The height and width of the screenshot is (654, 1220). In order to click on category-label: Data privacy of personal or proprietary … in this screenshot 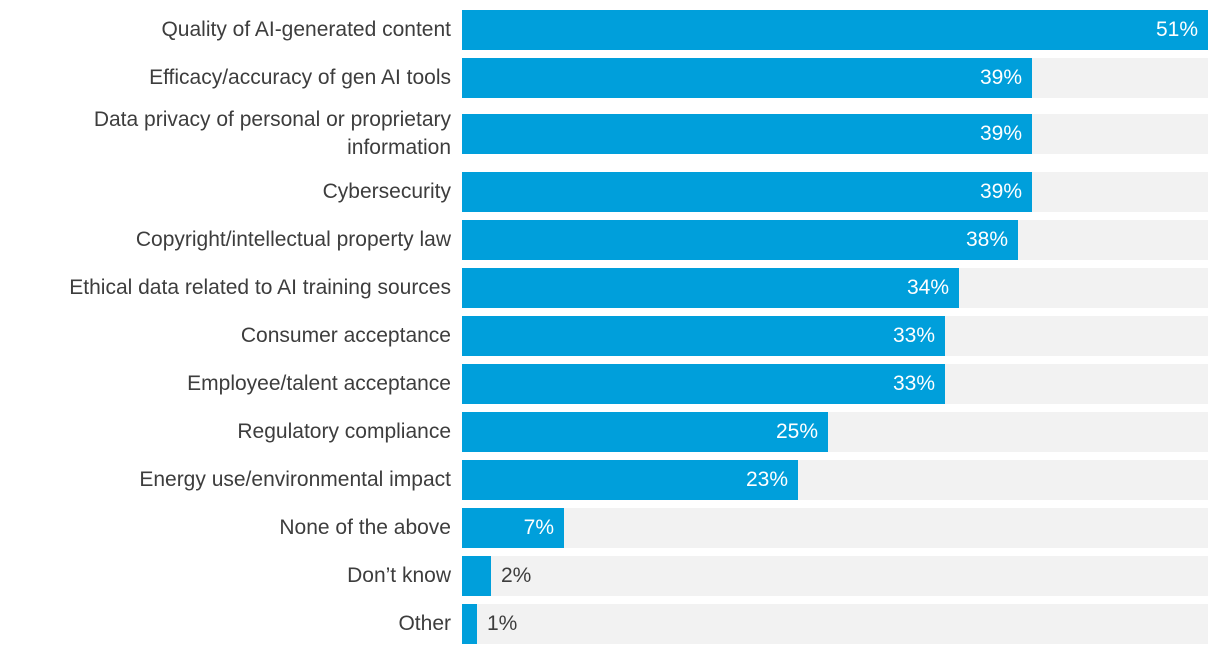, I will do `click(272, 133)`.